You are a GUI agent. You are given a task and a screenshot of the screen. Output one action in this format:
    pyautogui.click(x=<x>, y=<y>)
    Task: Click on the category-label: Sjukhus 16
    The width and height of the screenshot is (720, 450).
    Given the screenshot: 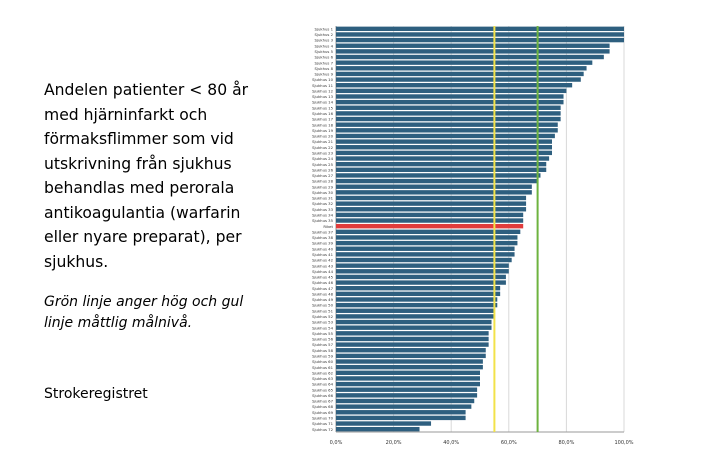 What is the action you would take?
    pyautogui.click(x=322, y=113)
    